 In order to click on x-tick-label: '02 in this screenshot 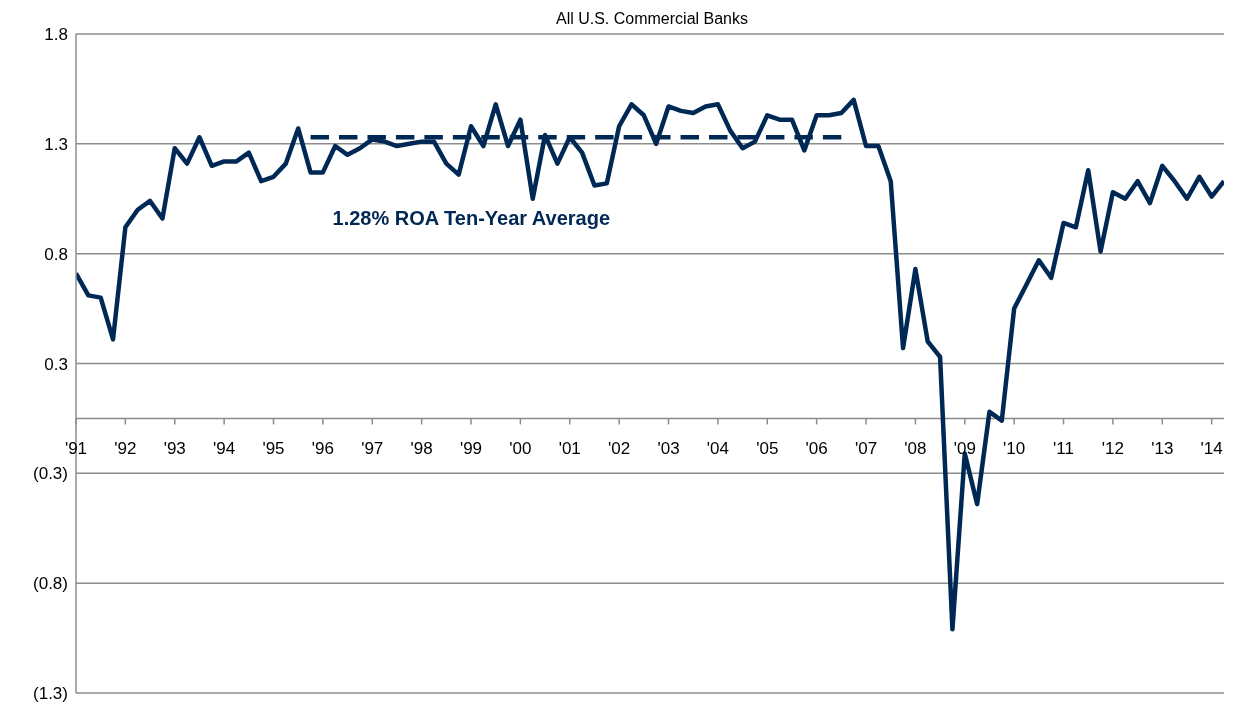, I will do `click(619, 449)`.